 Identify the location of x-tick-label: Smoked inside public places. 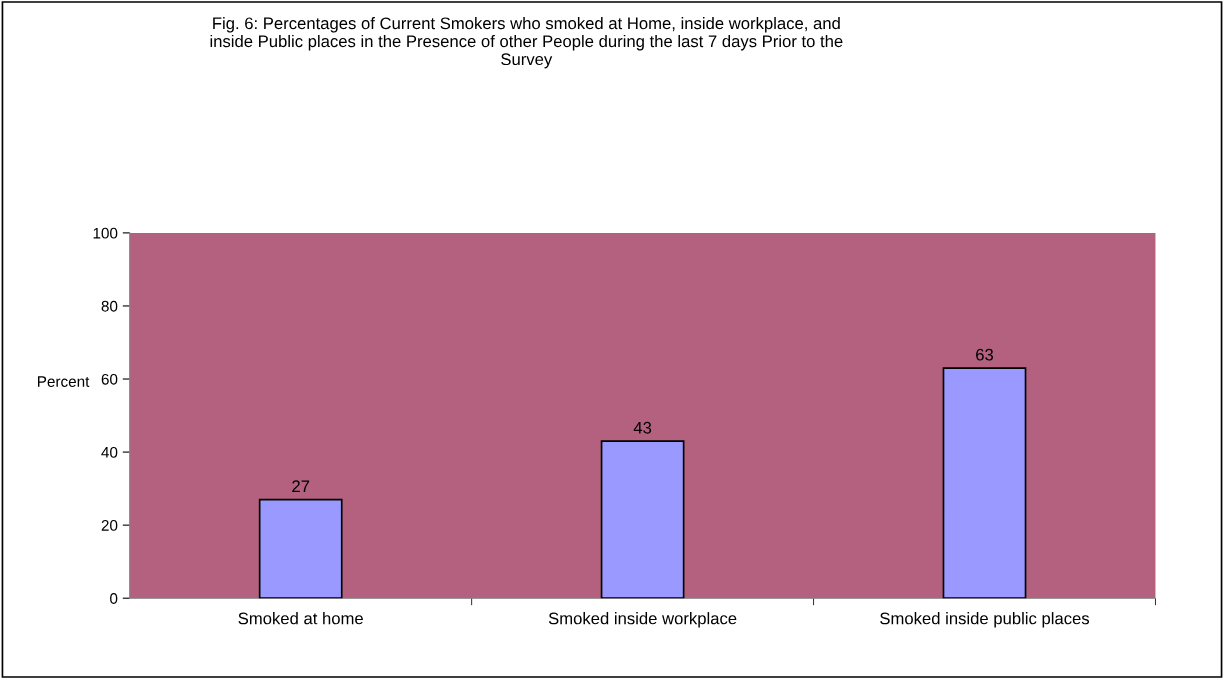
(985, 620).